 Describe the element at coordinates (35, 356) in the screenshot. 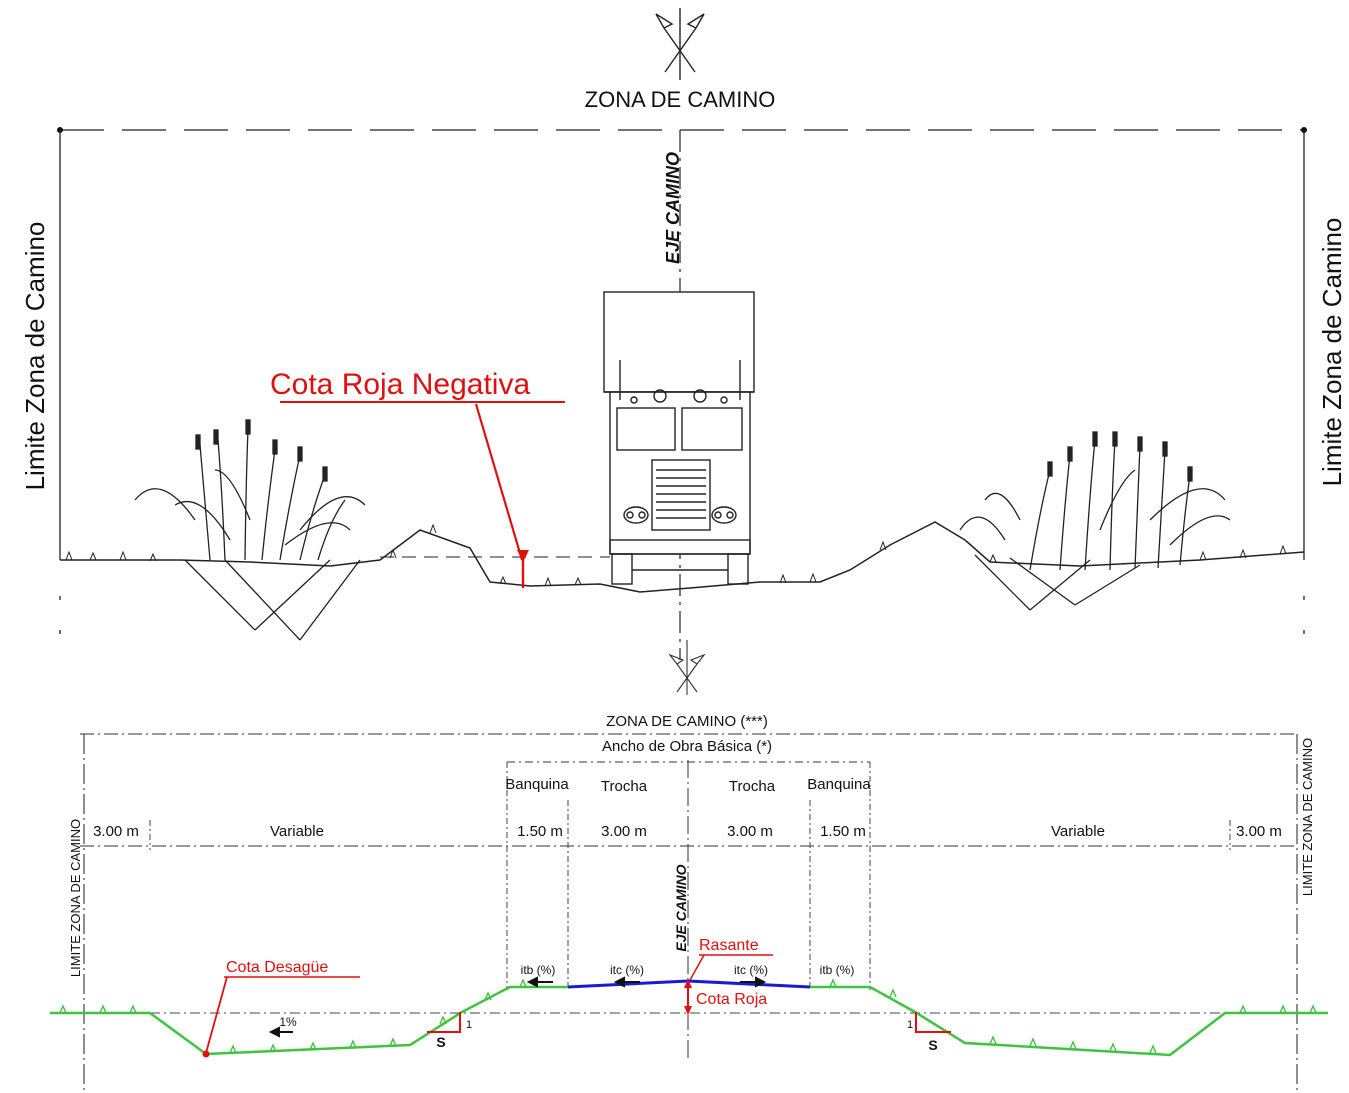

I see `top-left-limit-label: Limite Zona de Camino` at that location.